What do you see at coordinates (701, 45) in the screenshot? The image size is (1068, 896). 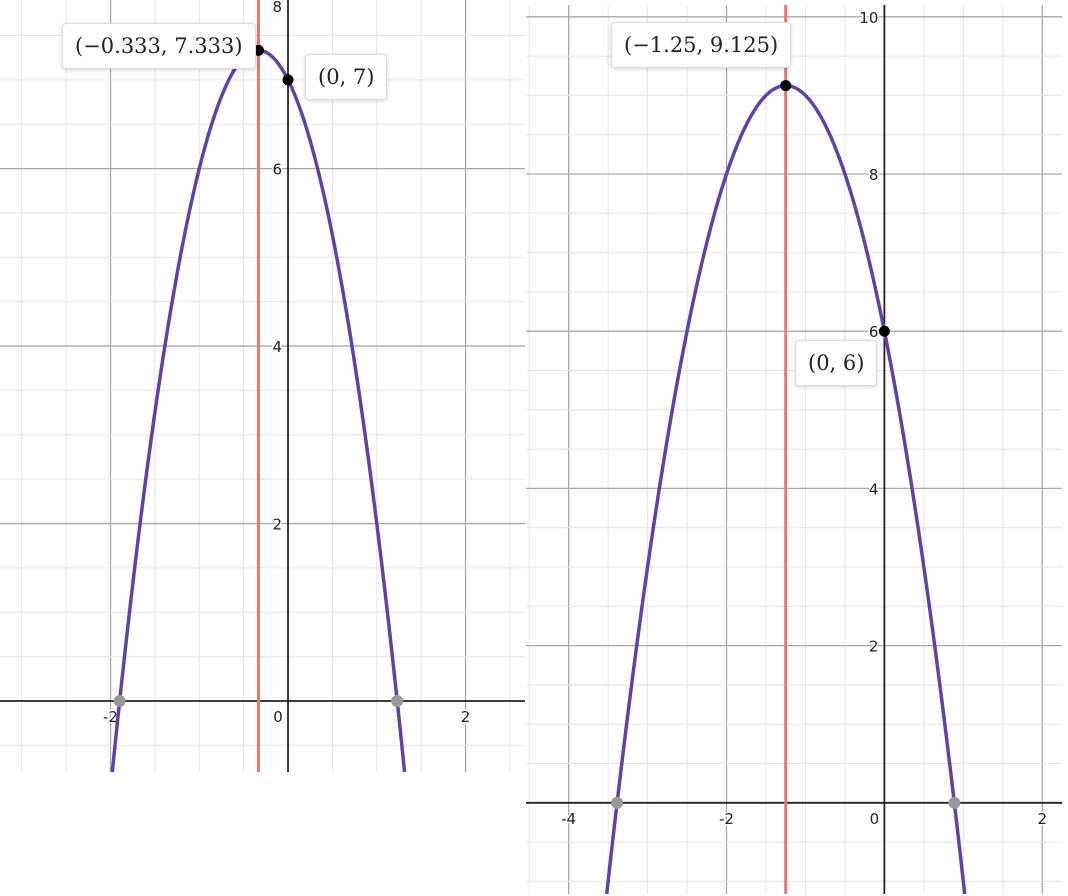 I see `point-label-right-vertex: (−1.25, 9.125)` at bounding box center [701, 45].